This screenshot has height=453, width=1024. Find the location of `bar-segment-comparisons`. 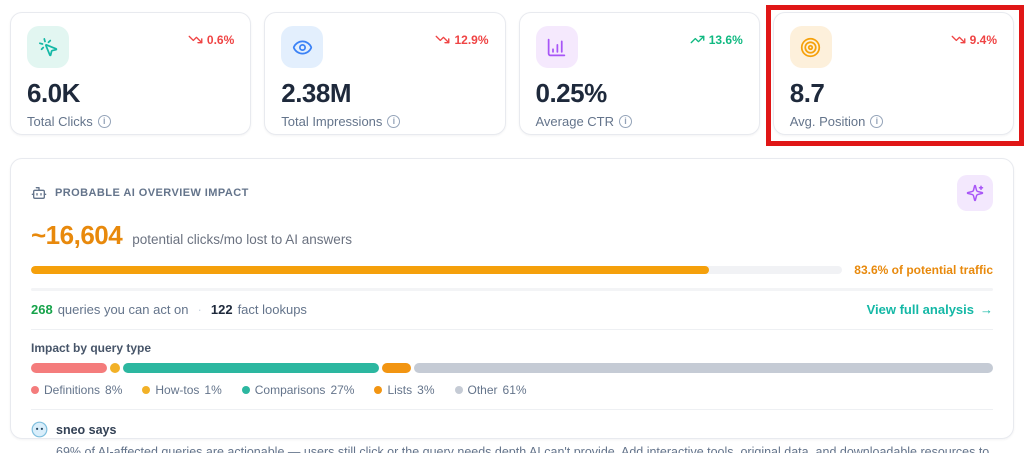

bar-segment-comparisons is located at coordinates (250, 368).